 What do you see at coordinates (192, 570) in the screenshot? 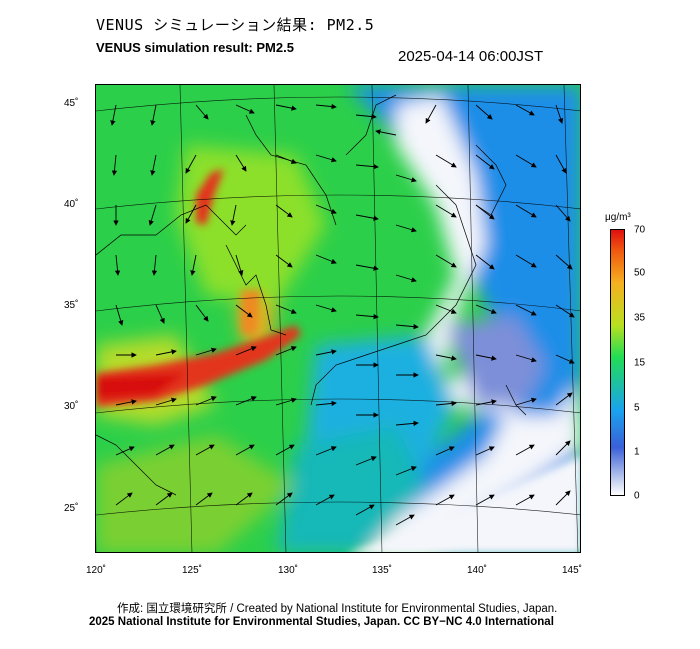
I see `lon-tick-label: 125˚` at bounding box center [192, 570].